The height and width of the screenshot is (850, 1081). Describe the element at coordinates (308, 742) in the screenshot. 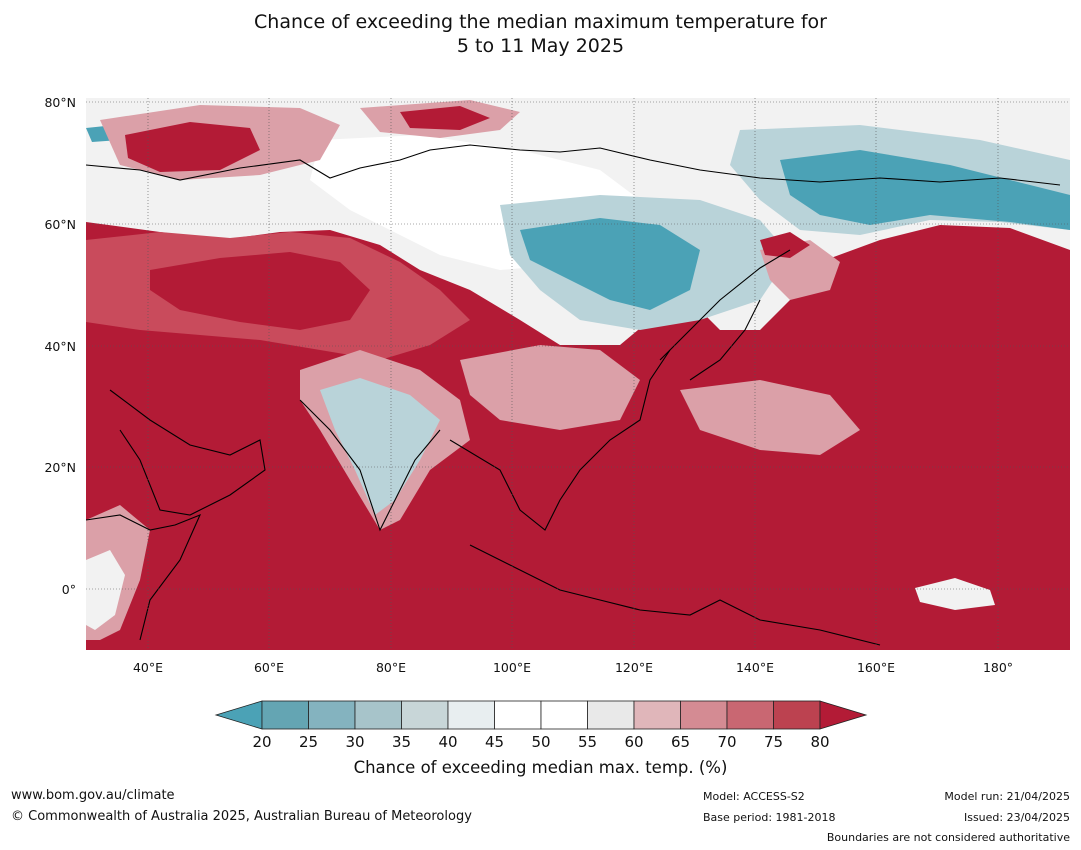

I see `colorbar-tick-label: 25` at that location.